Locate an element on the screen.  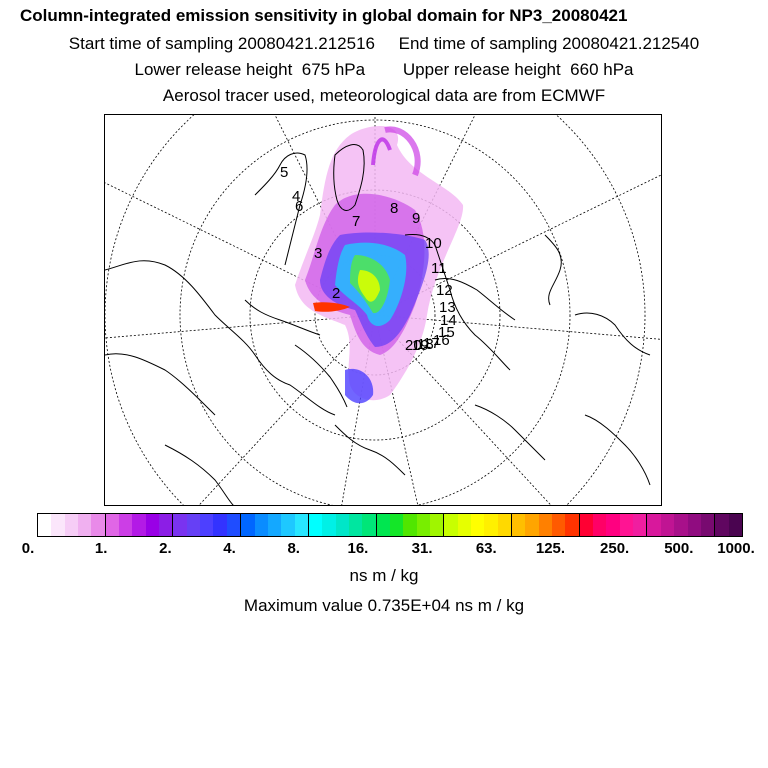
colorbar is located at coordinates (390, 525).